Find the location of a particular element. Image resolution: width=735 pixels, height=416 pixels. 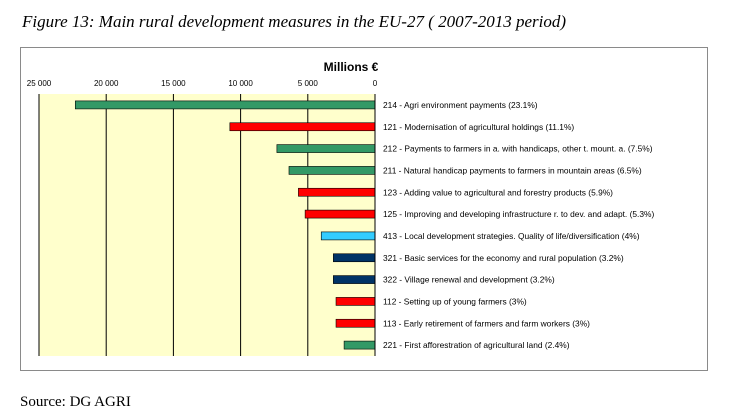

x-tick-label: 20 000 is located at coordinates (106, 83).